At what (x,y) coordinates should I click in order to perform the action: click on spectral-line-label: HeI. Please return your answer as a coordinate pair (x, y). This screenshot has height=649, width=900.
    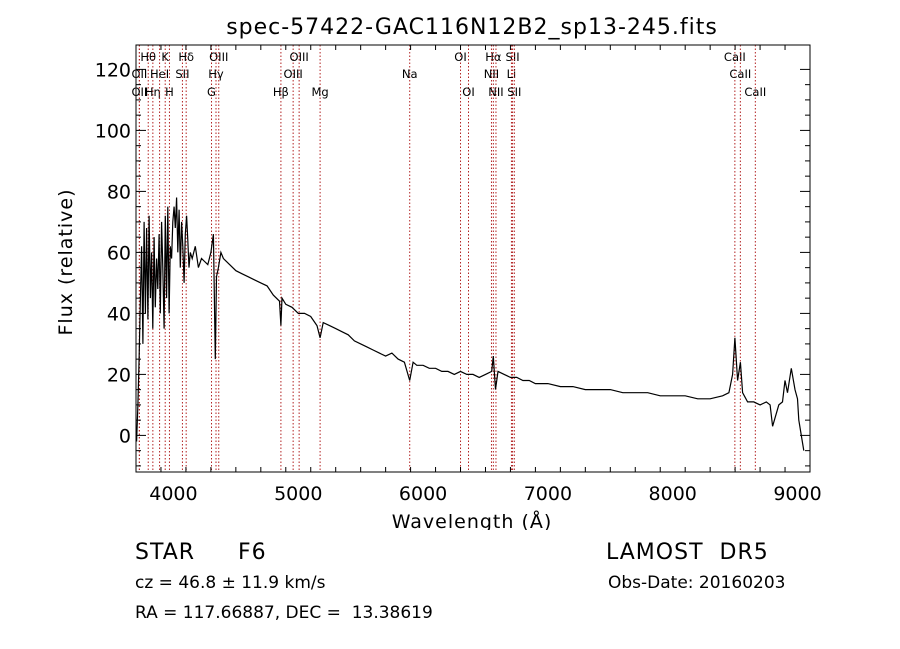
    Looking at the image, I should click on (159, 74).